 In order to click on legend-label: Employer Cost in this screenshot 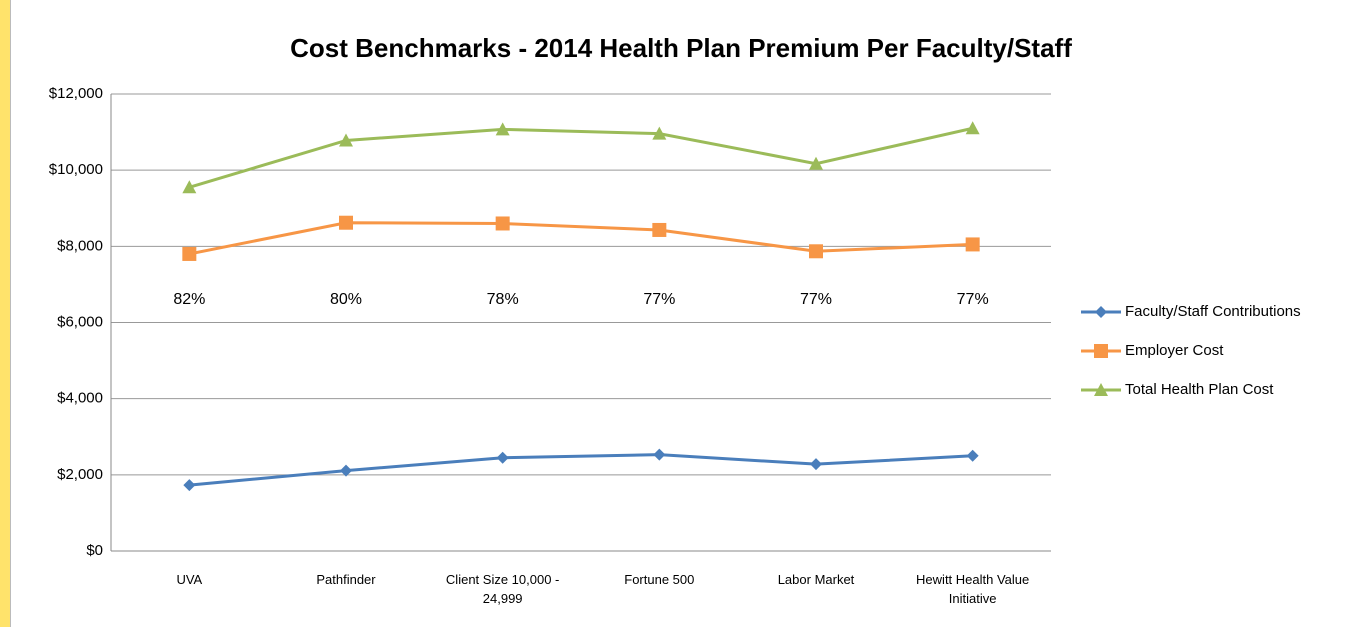, I will do `click(1174, 350)`.